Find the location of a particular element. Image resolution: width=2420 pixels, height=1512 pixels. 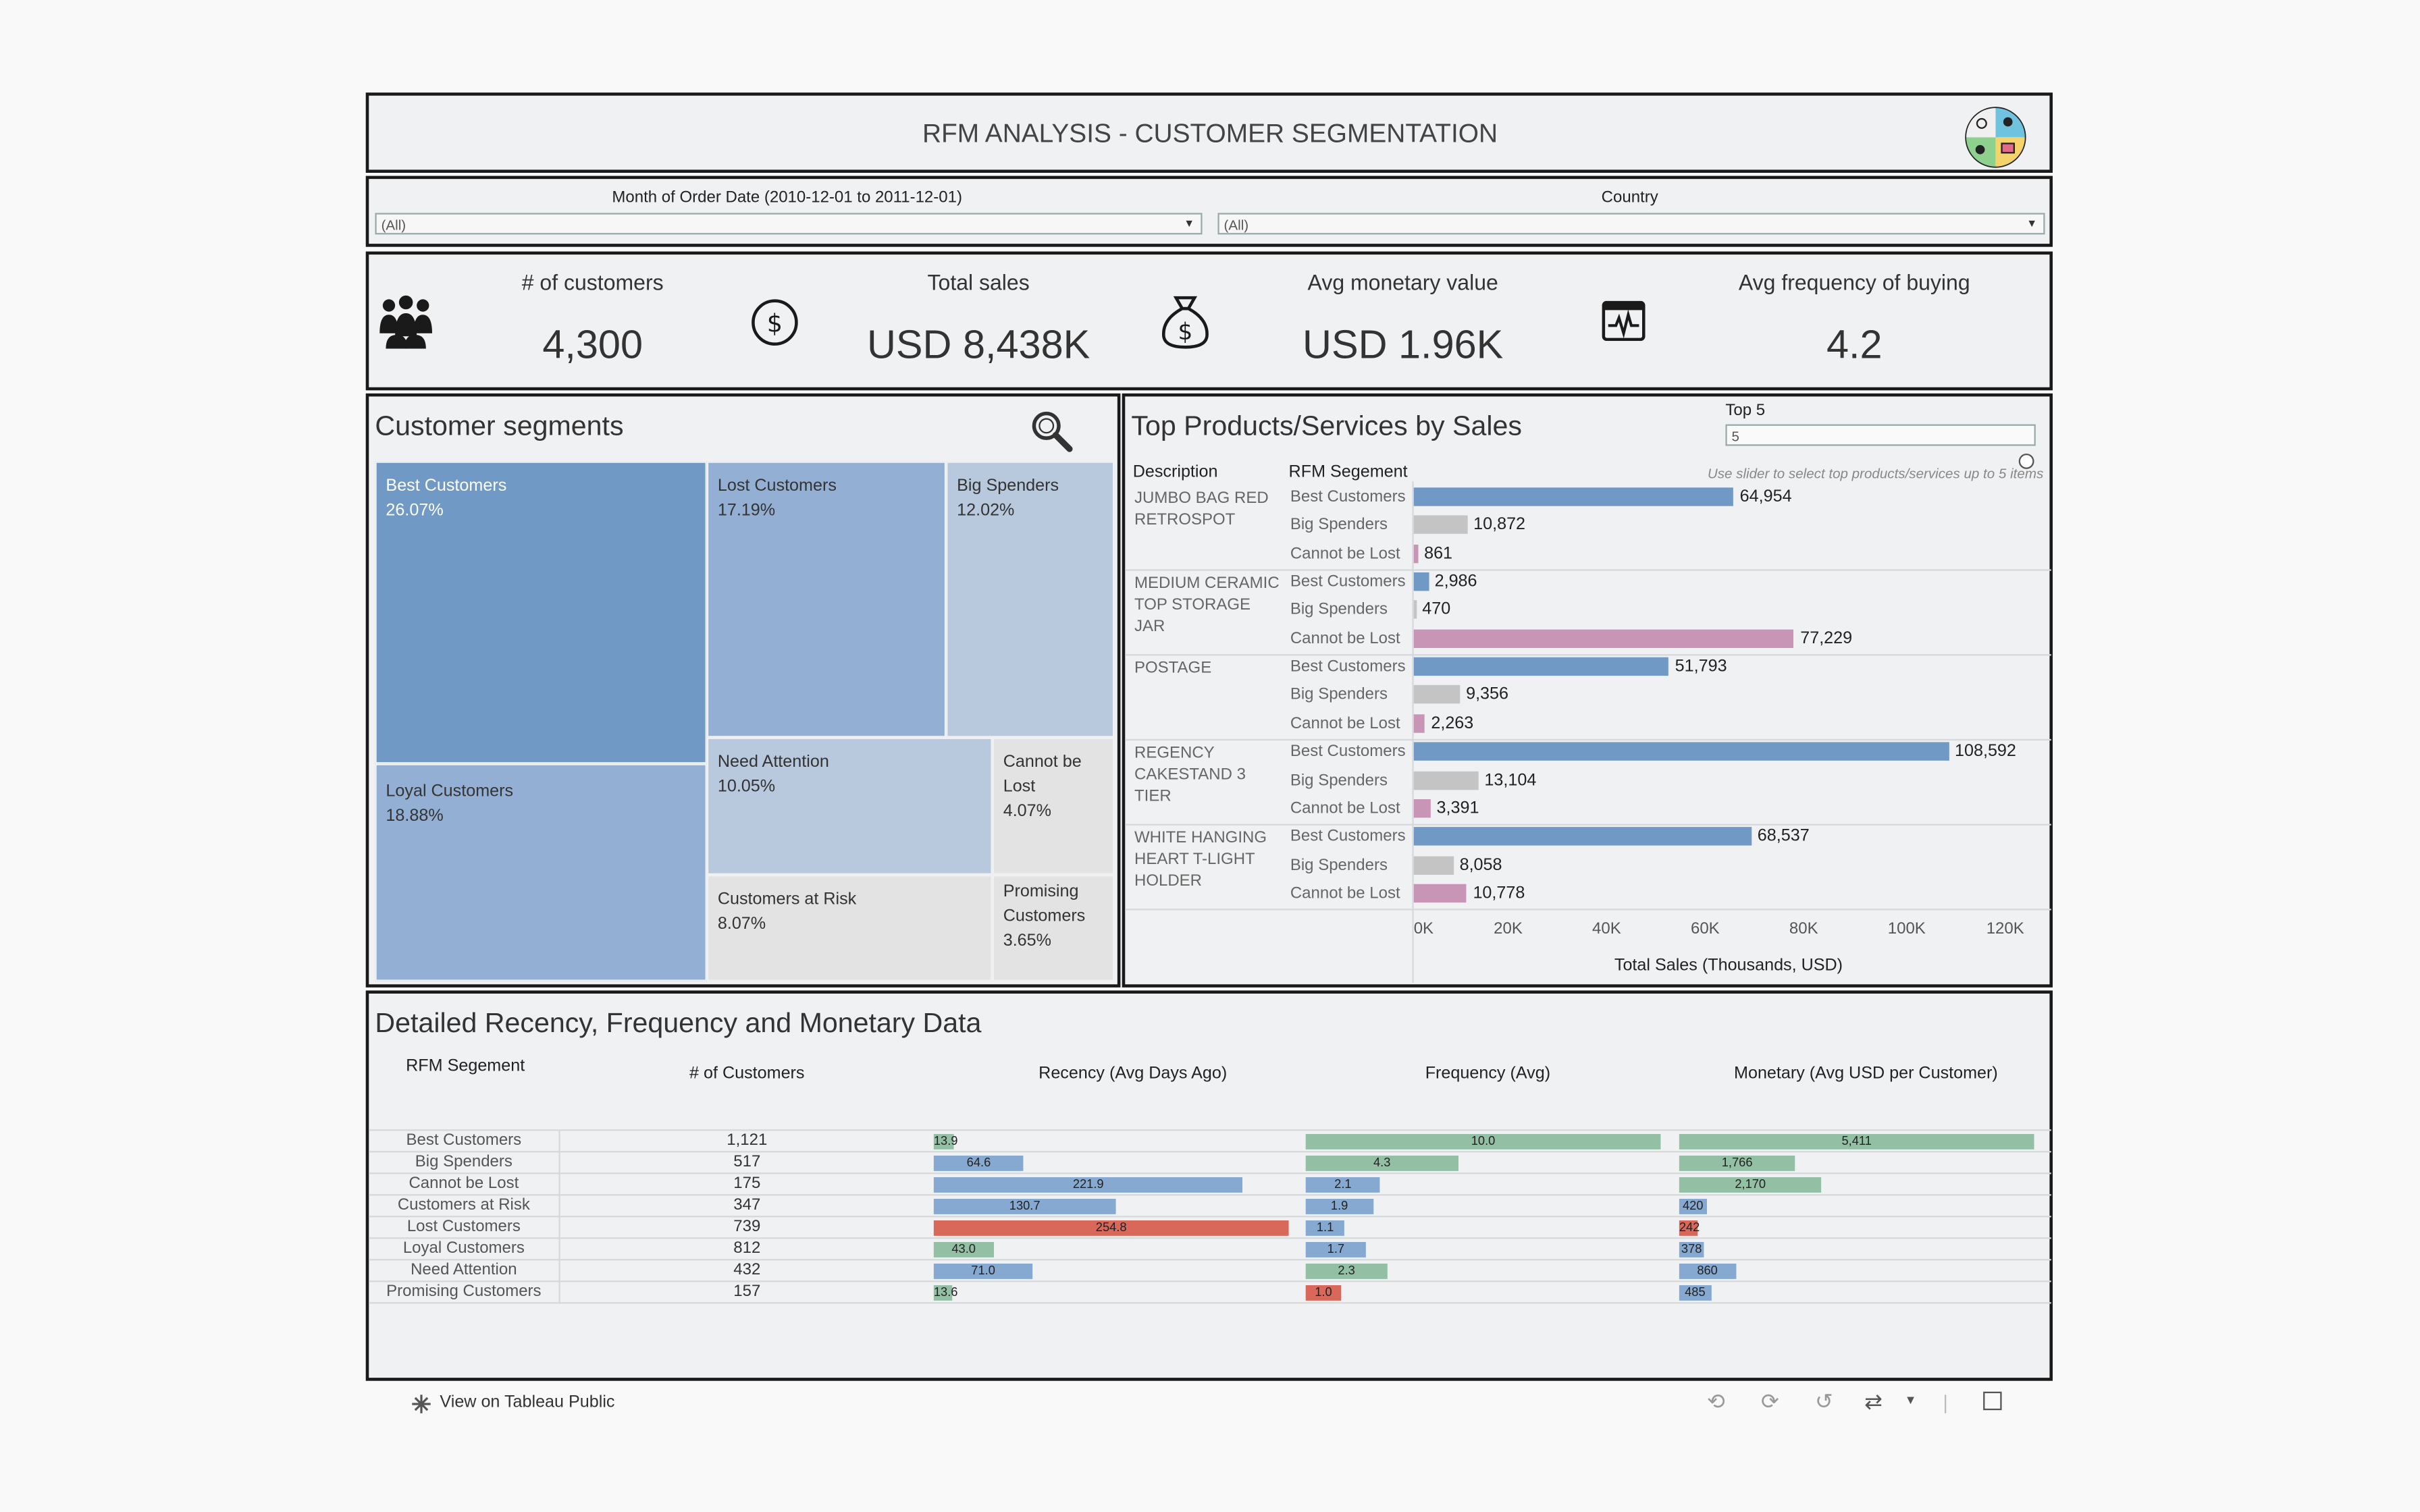

monetary-bar: 1,766 is located at coordinates (1737, 1163).